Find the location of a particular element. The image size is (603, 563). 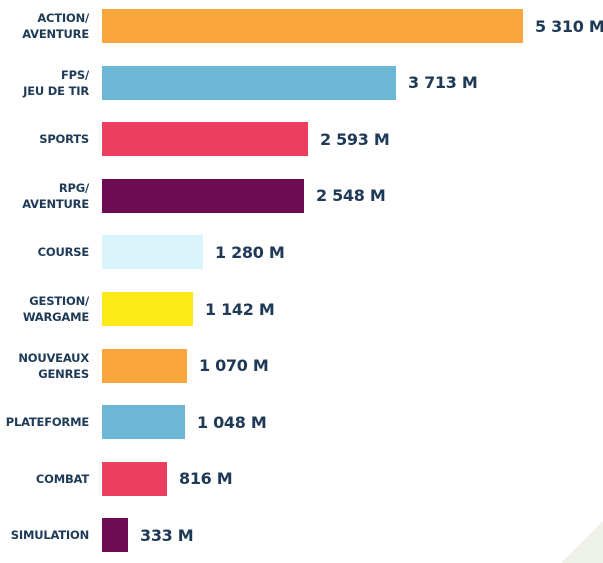

bar-row: GESTION/ WARGAME 1 142 M is located at coordinates (301, 309).